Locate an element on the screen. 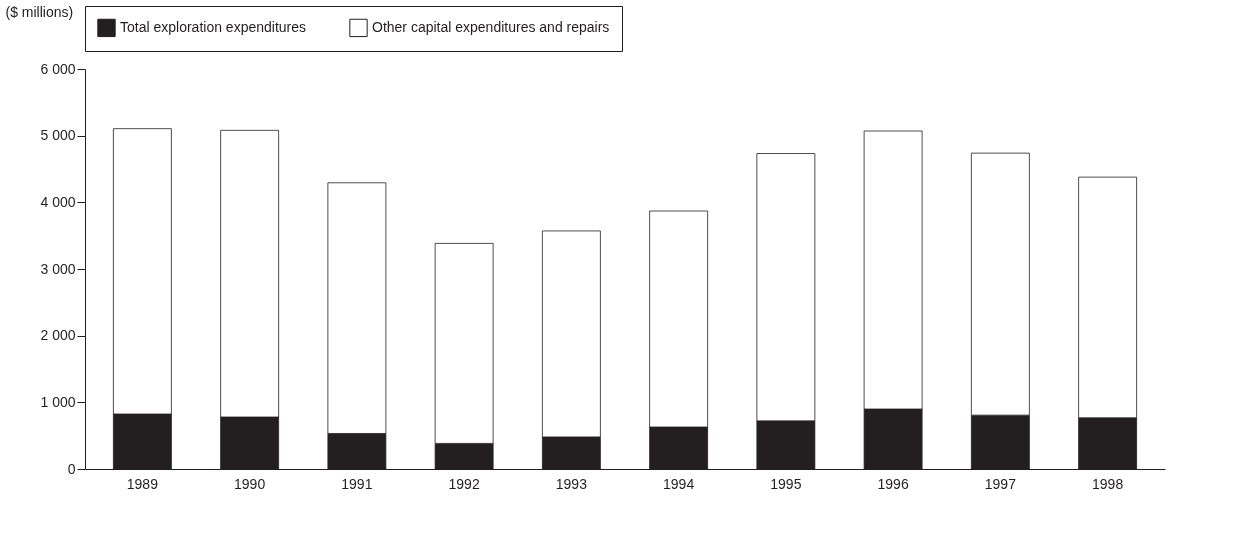  x-tick-label: 1998 is located at coordinates (1108, 483).